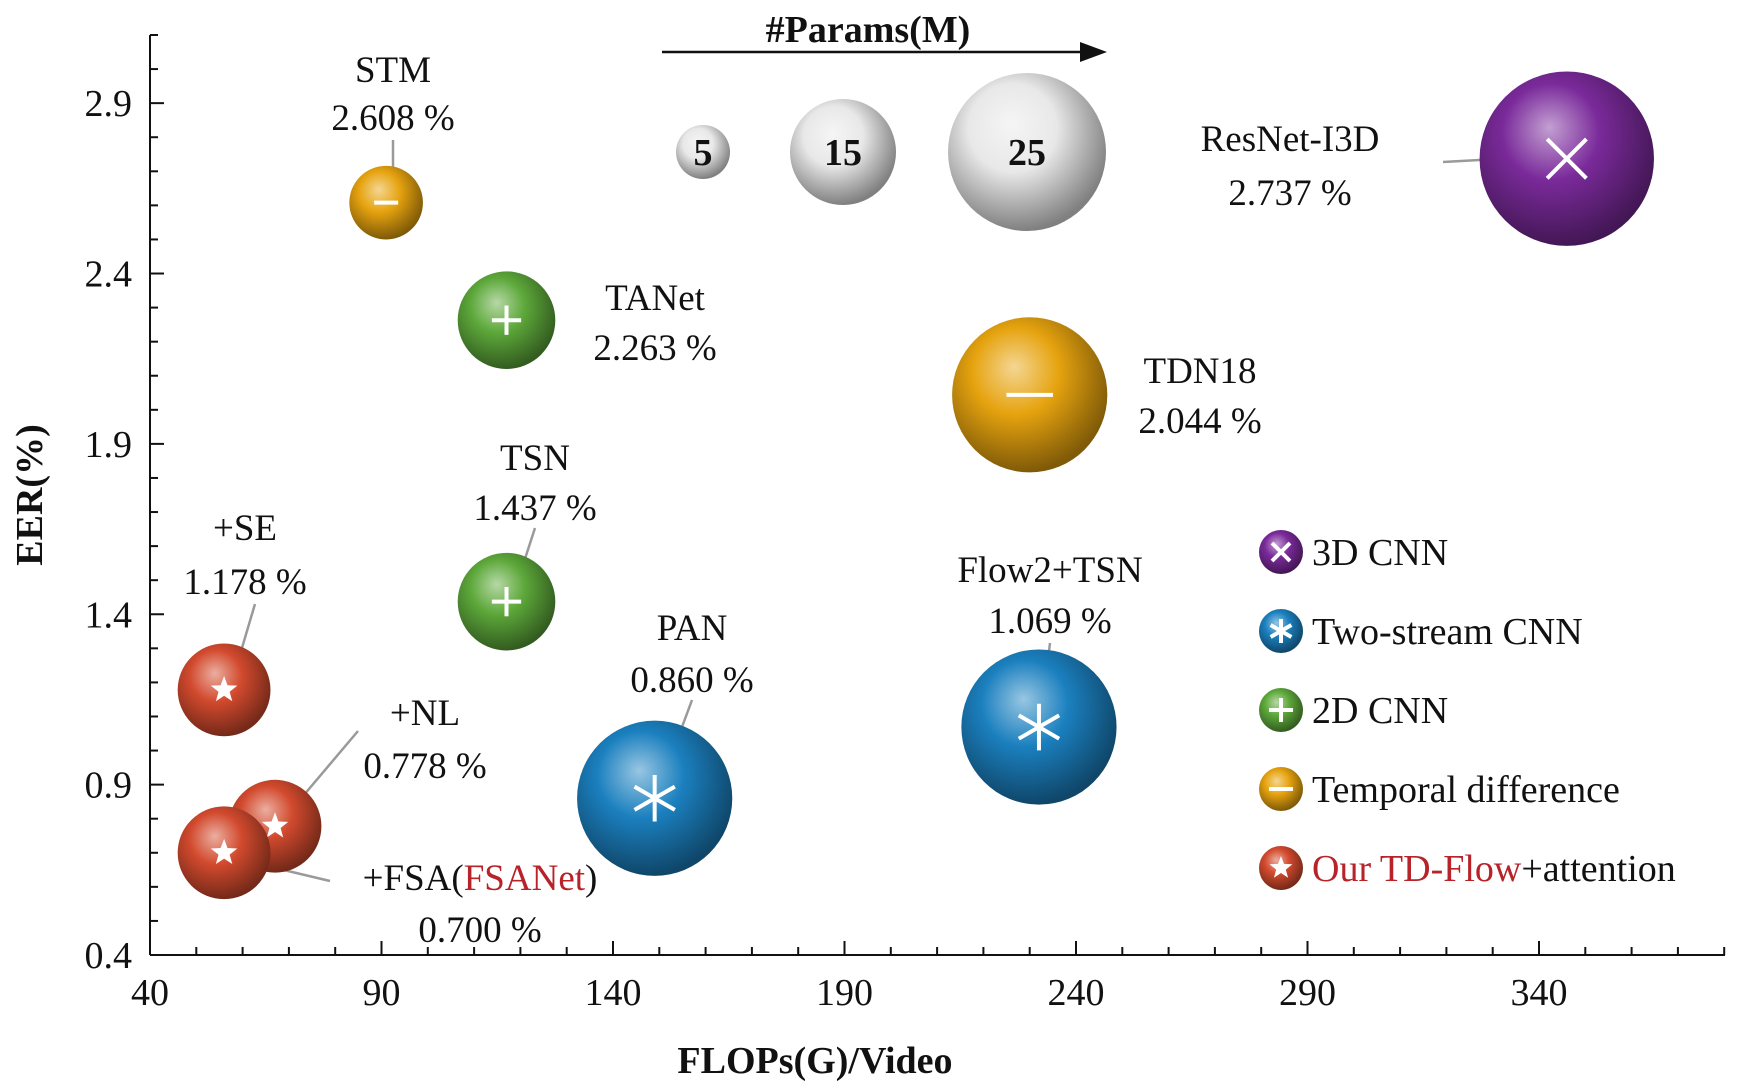 This screenshot has width=1740, height=1087. What do you see at coordinates (654, 348) in the screenshot?
I see `bubble-value-label: 2.263 %` at bounding box center [654, 348].